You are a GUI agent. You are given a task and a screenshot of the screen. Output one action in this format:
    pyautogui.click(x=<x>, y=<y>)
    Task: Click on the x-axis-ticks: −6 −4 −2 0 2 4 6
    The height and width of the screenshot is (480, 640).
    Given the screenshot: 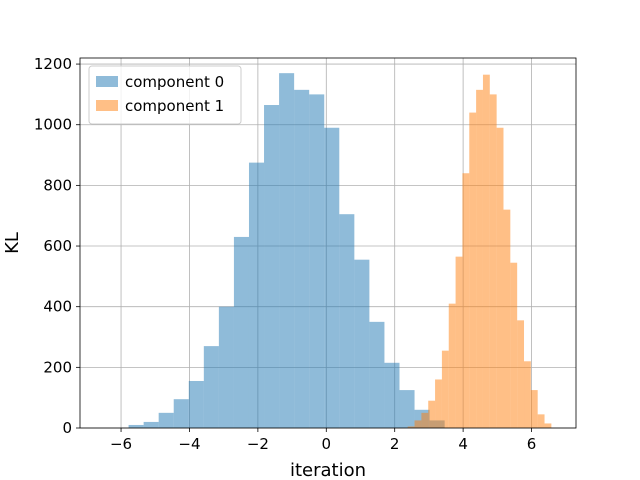 What is the action you would take?
    pyautogui.click(x=323, y=440)
    